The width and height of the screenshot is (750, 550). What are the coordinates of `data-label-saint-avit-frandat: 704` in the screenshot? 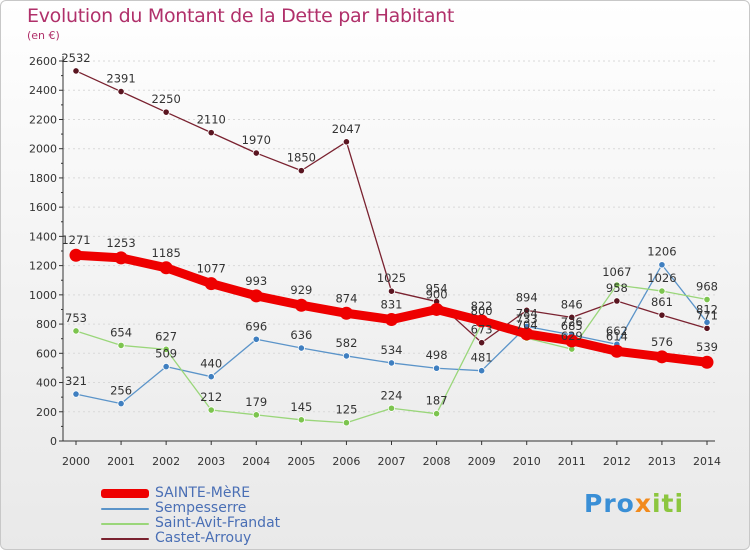 It's located at (527, 325).